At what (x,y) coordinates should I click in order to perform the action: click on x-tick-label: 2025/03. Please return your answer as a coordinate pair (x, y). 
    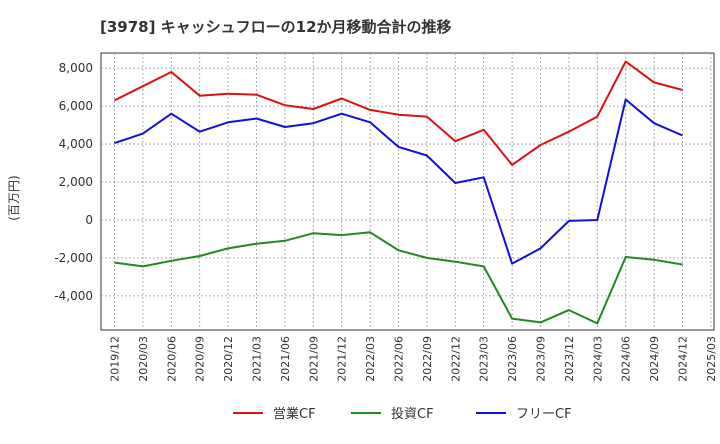
    Looking at the image, I should click on (711, 359).